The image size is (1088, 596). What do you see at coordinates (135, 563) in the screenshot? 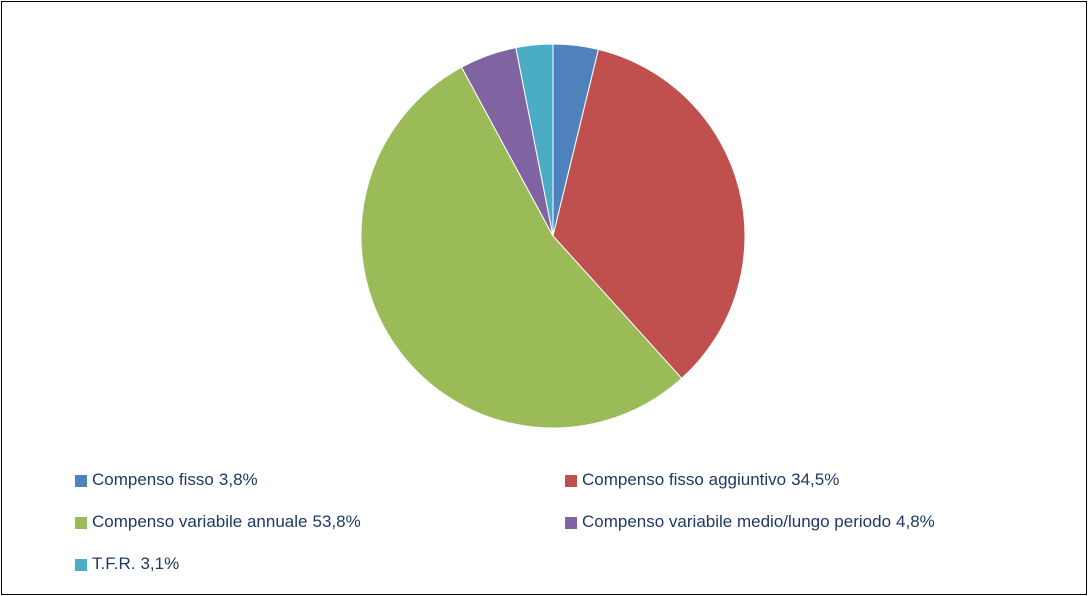
I see `legend-label: T.F.R. 3,1%` at bounding box center [135, 563].